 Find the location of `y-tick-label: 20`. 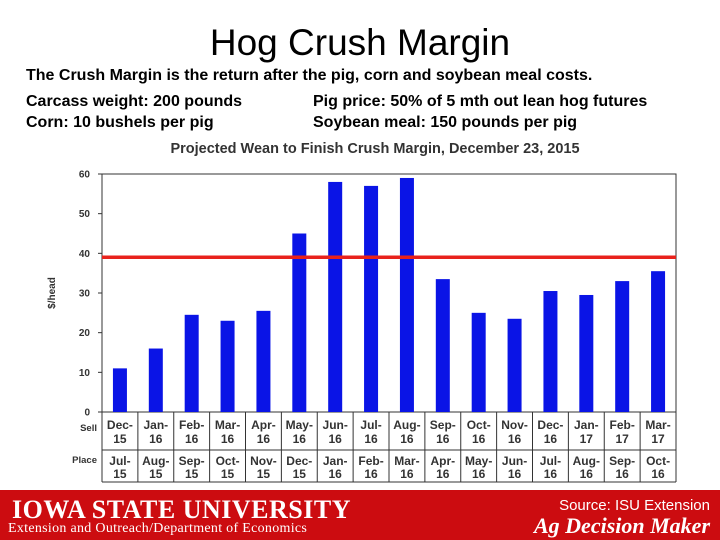

y-tick-label: 20 is located at coordinates (85, 333).